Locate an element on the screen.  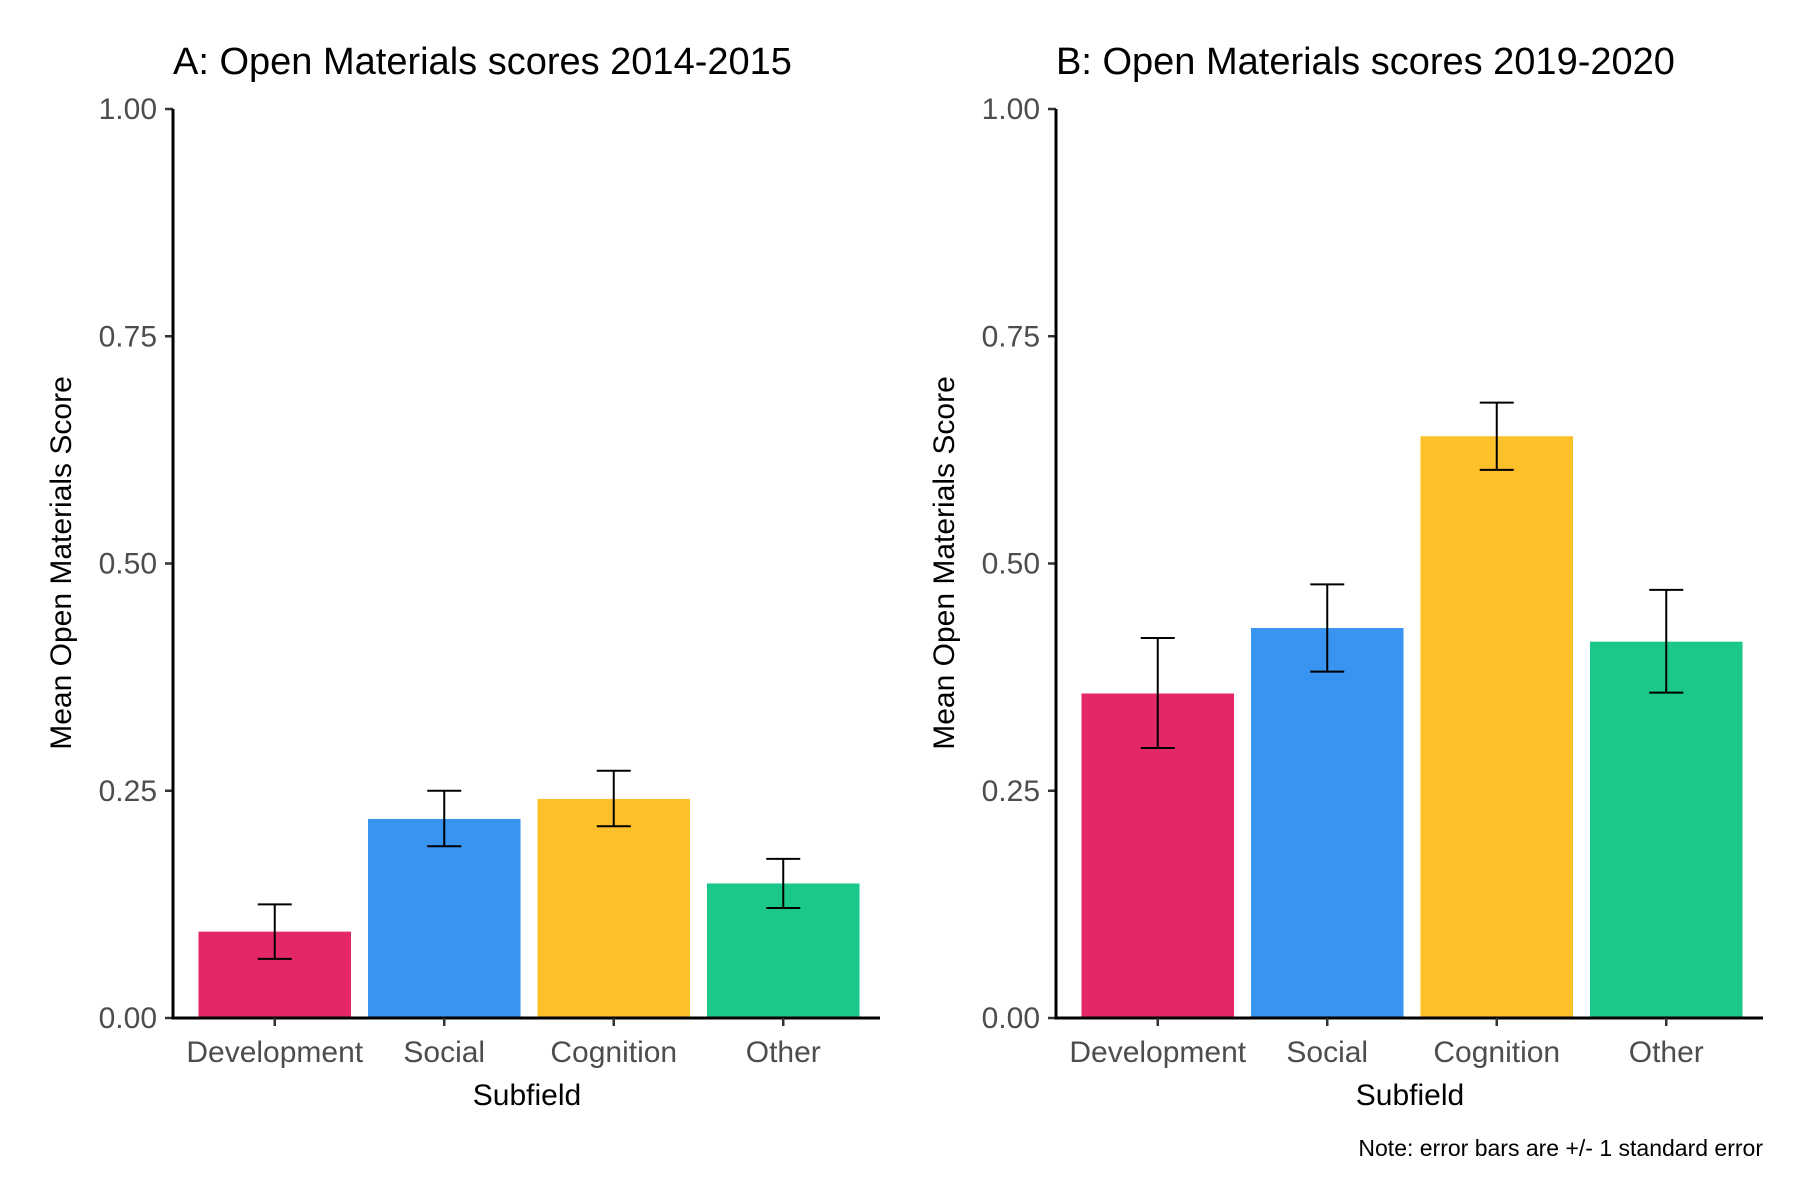
panel-b-y-tick-label: 0.50 is located at coordinates (1011, 564).